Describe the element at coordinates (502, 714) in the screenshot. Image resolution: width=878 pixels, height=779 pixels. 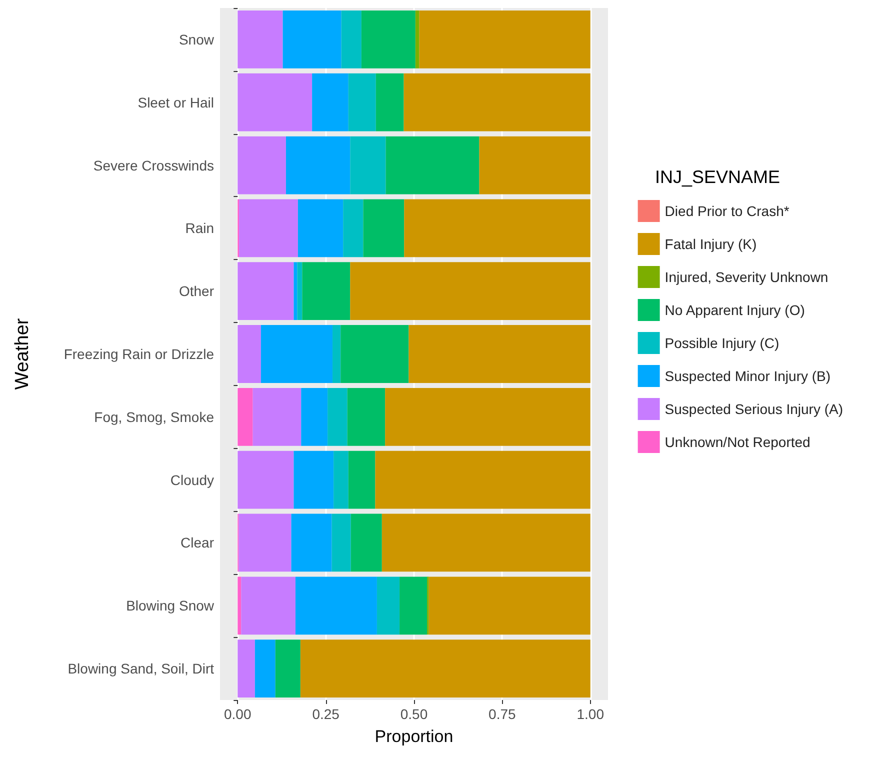
I see `x-tick-label: 0.75` at that location.